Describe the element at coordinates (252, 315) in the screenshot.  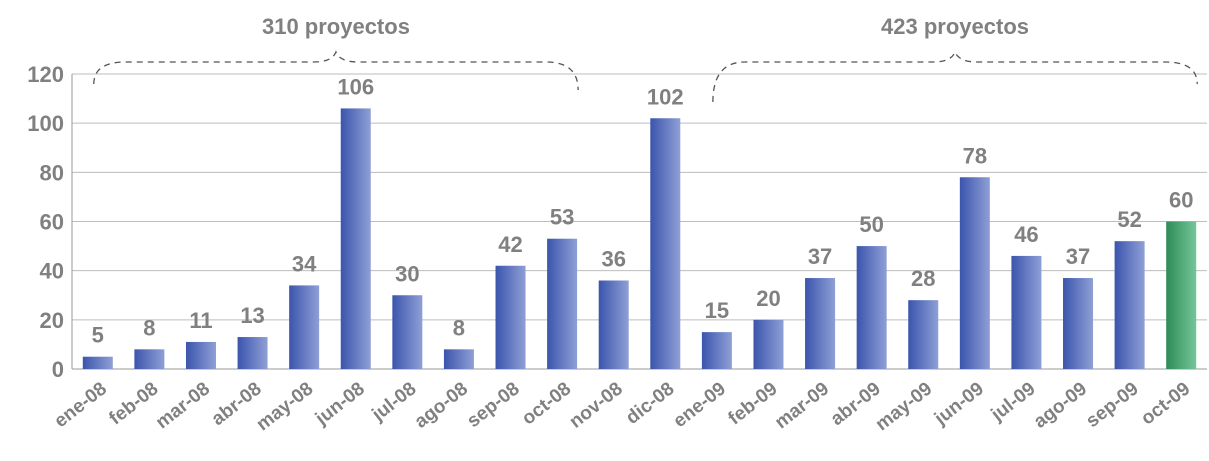
I see `data-label: 13` at that location.